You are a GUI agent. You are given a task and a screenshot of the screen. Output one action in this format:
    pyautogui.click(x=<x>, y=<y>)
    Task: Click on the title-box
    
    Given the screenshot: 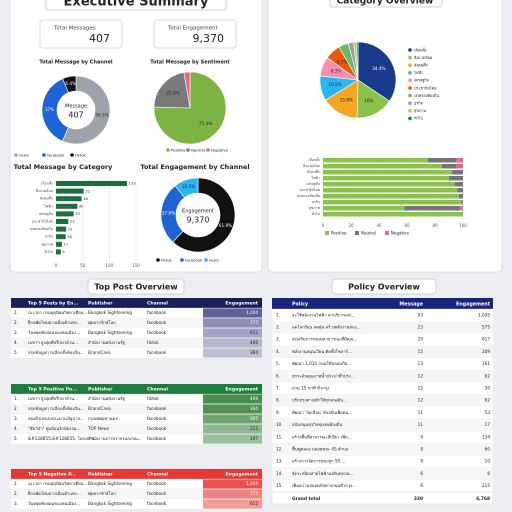 What is the action you would take?
    pyautogui.click(x=384, y=286)
    